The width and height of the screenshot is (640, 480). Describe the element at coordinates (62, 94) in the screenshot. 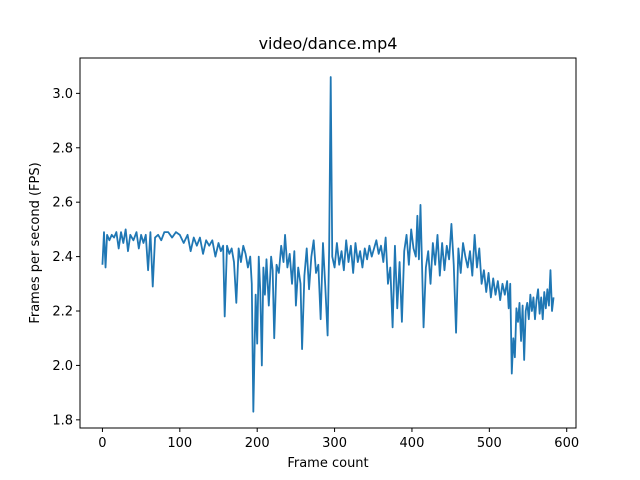

I see `y-tick-label: 3.0` at that location.